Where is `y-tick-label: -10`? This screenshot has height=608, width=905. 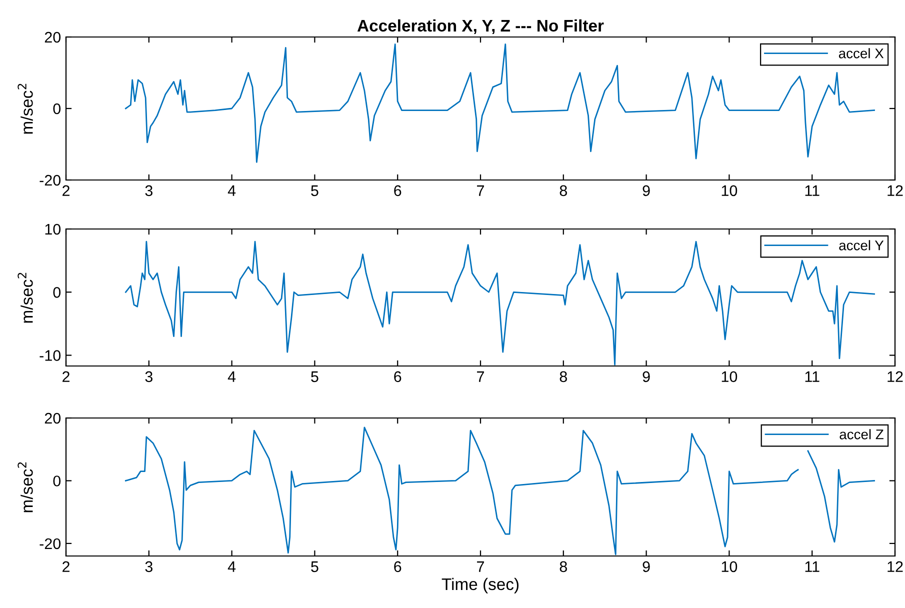 y-tick-label: -10 is located at coordinates (50, 355).